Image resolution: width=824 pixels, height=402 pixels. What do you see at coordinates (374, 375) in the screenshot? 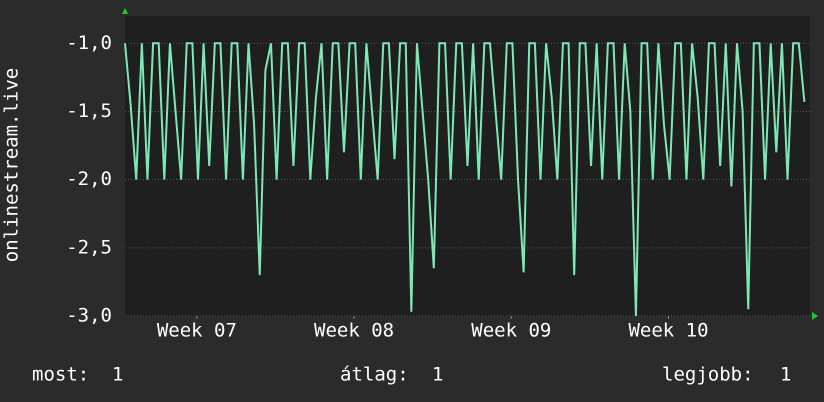
I see `stat-label: átlag:` at bounding box center [374, 375].